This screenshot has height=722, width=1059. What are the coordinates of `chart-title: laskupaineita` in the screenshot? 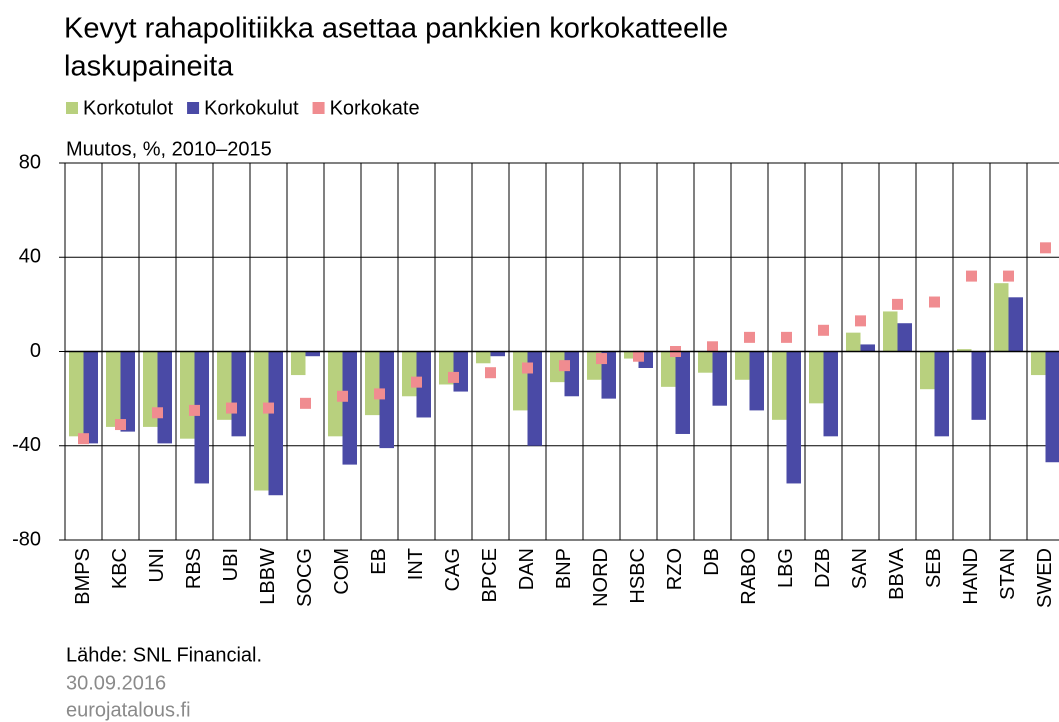 It's located at (149, 67).